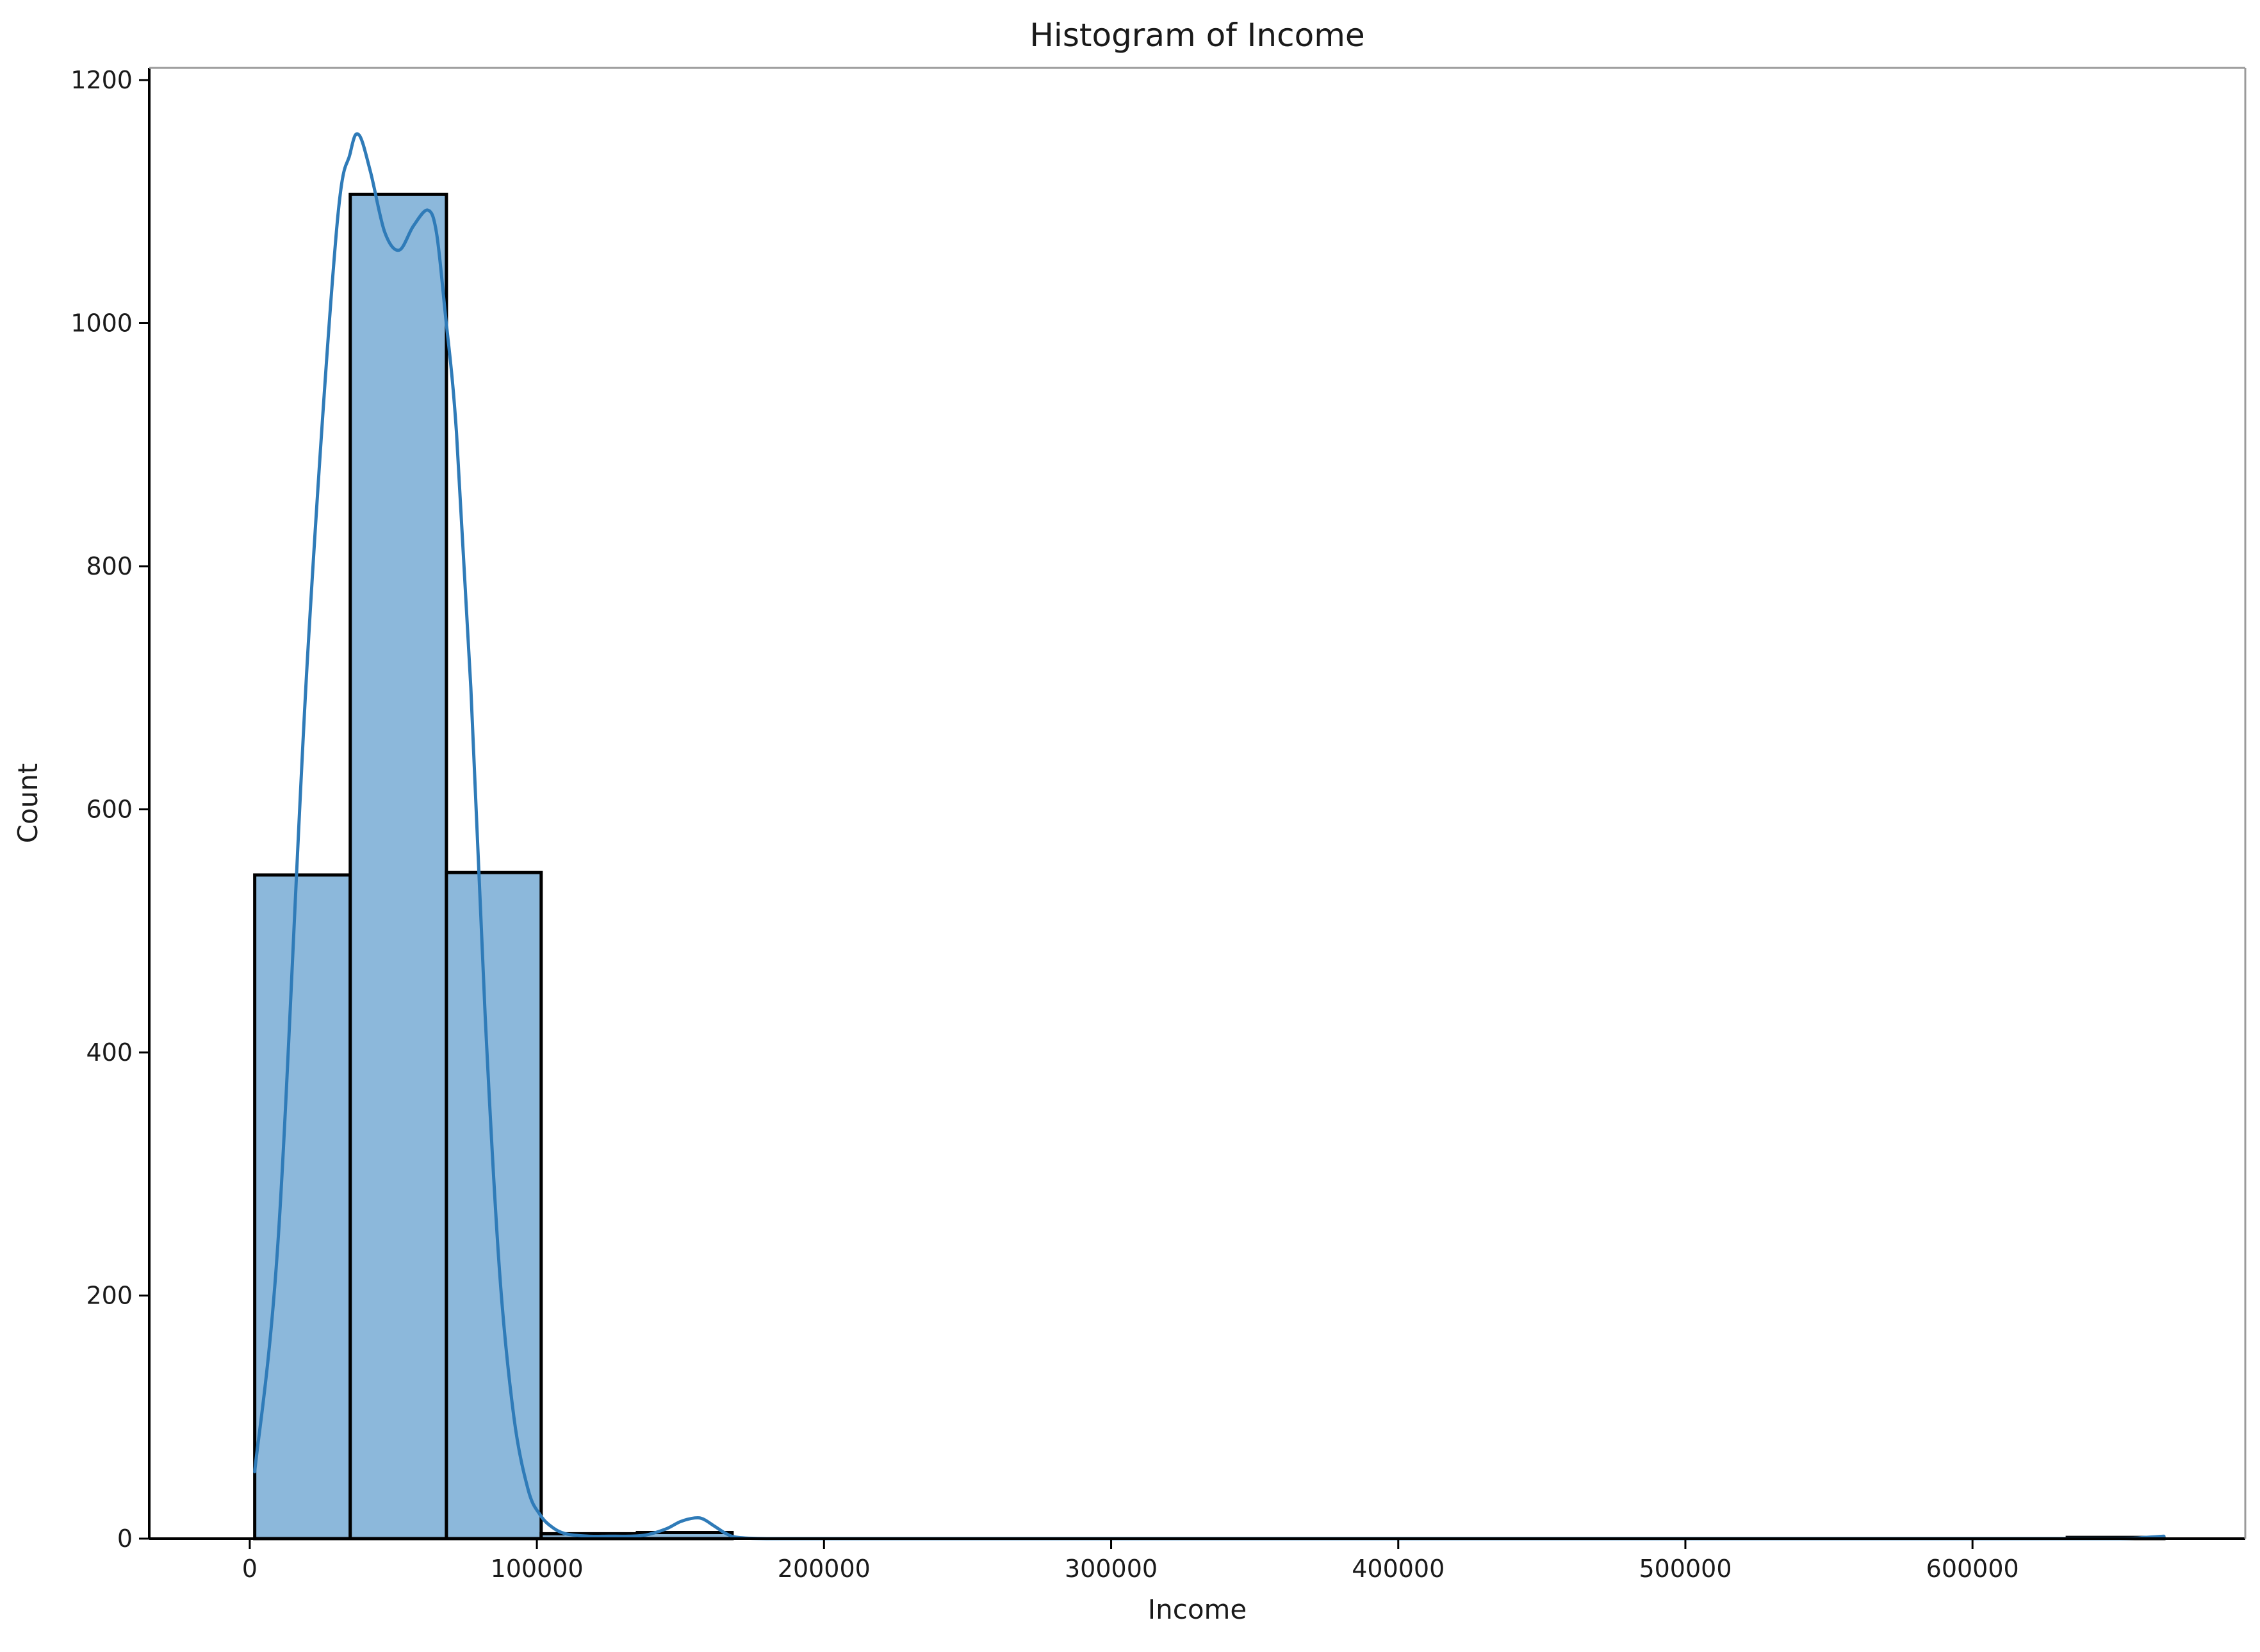 Image resolution: width=2260 pixels, height=1652 pixels. I want to click on y-tick-label-0: 0, so click(125, 1539).